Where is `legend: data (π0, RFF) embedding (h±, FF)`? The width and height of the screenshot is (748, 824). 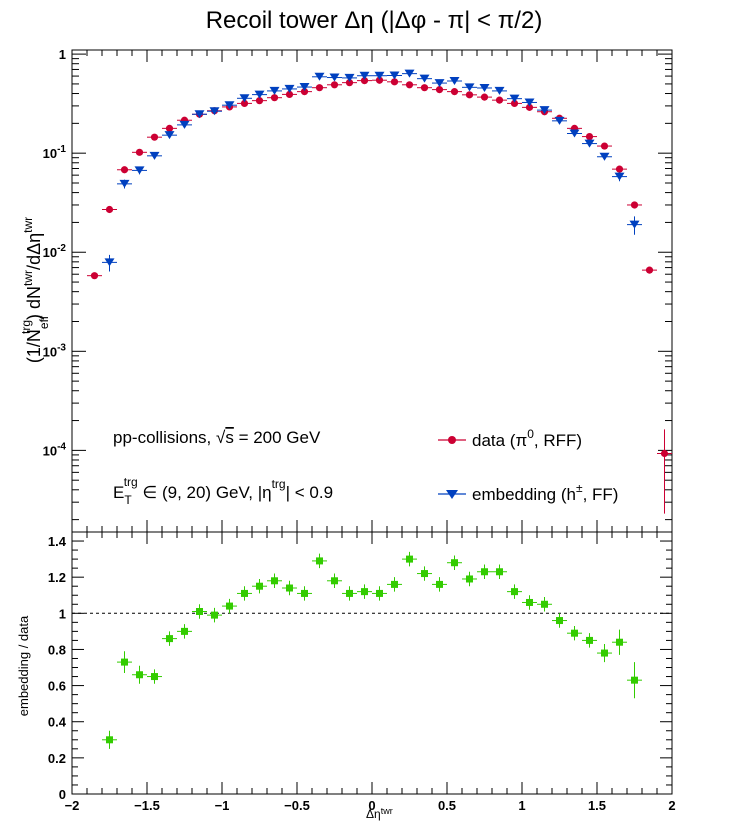 legend: data (π0, RFF) embedding (h±, FF) is located at coordinates (528, 465).